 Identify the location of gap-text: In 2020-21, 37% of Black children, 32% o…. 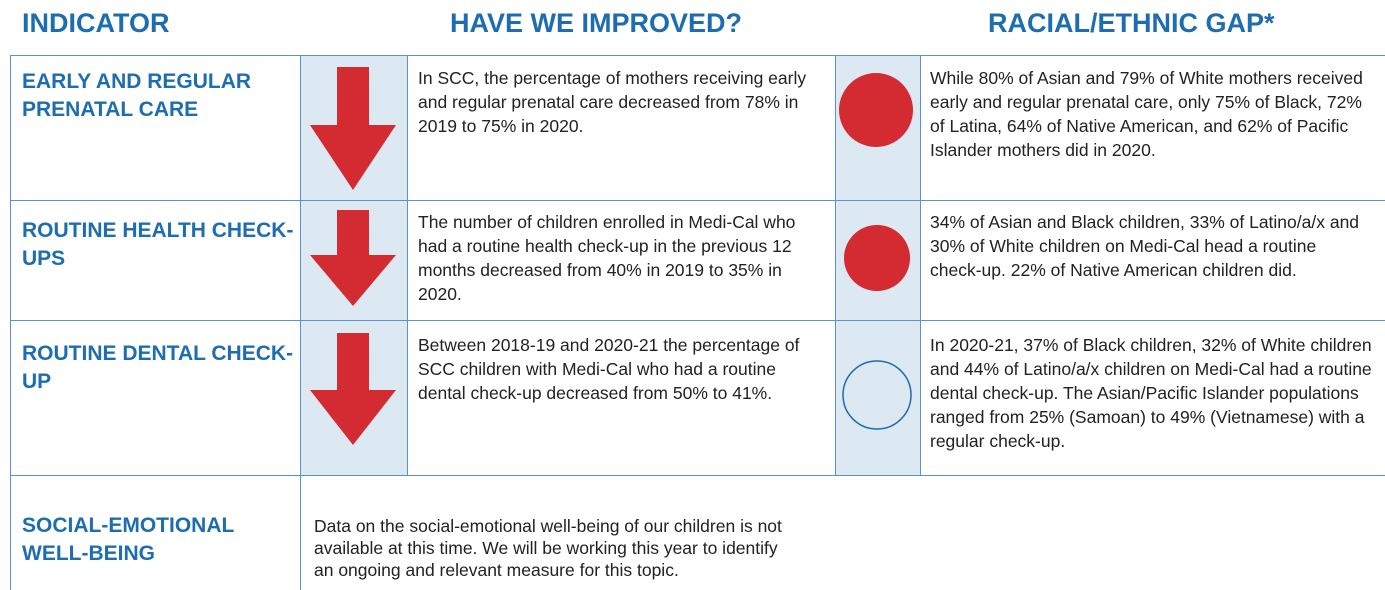
(1151, 393).